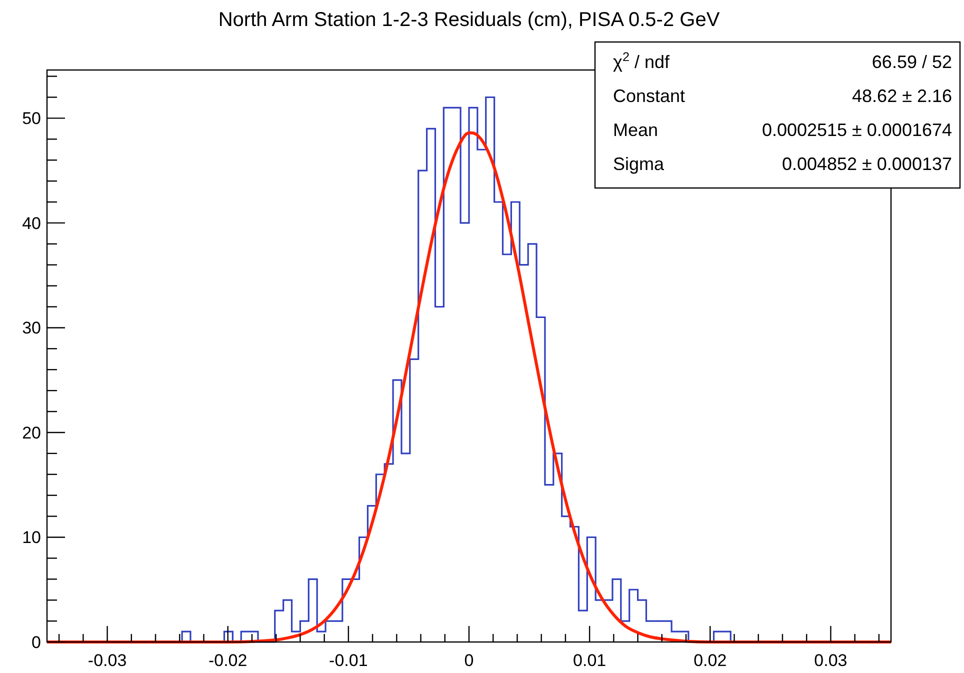  Describe the element at coordinates (228, 660) in the screenshot. I see `x-tick-label: -0.02` at that location.